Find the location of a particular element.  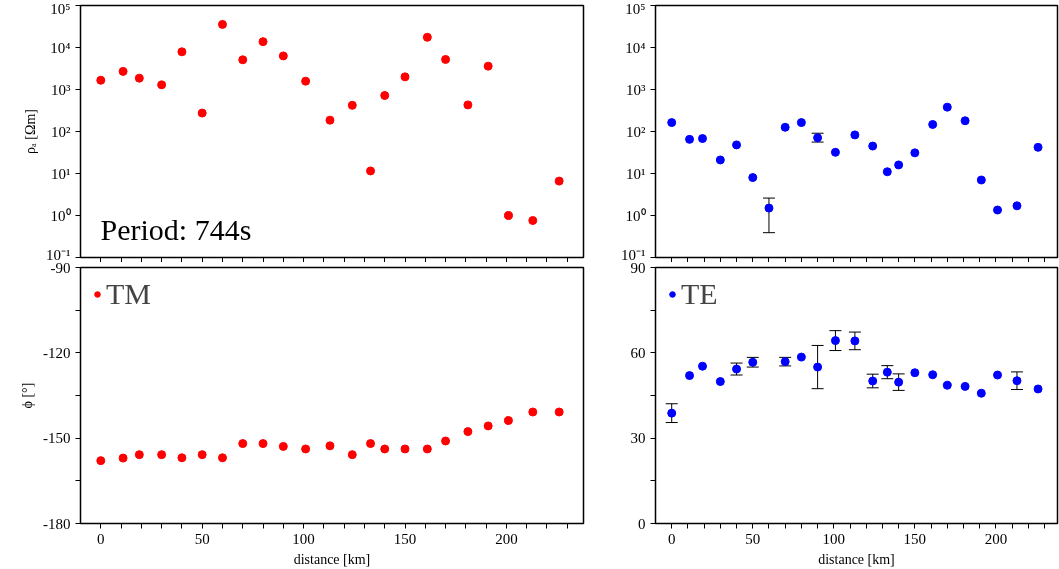

y-tick-label: 60 is located at coordinates (638, 352).